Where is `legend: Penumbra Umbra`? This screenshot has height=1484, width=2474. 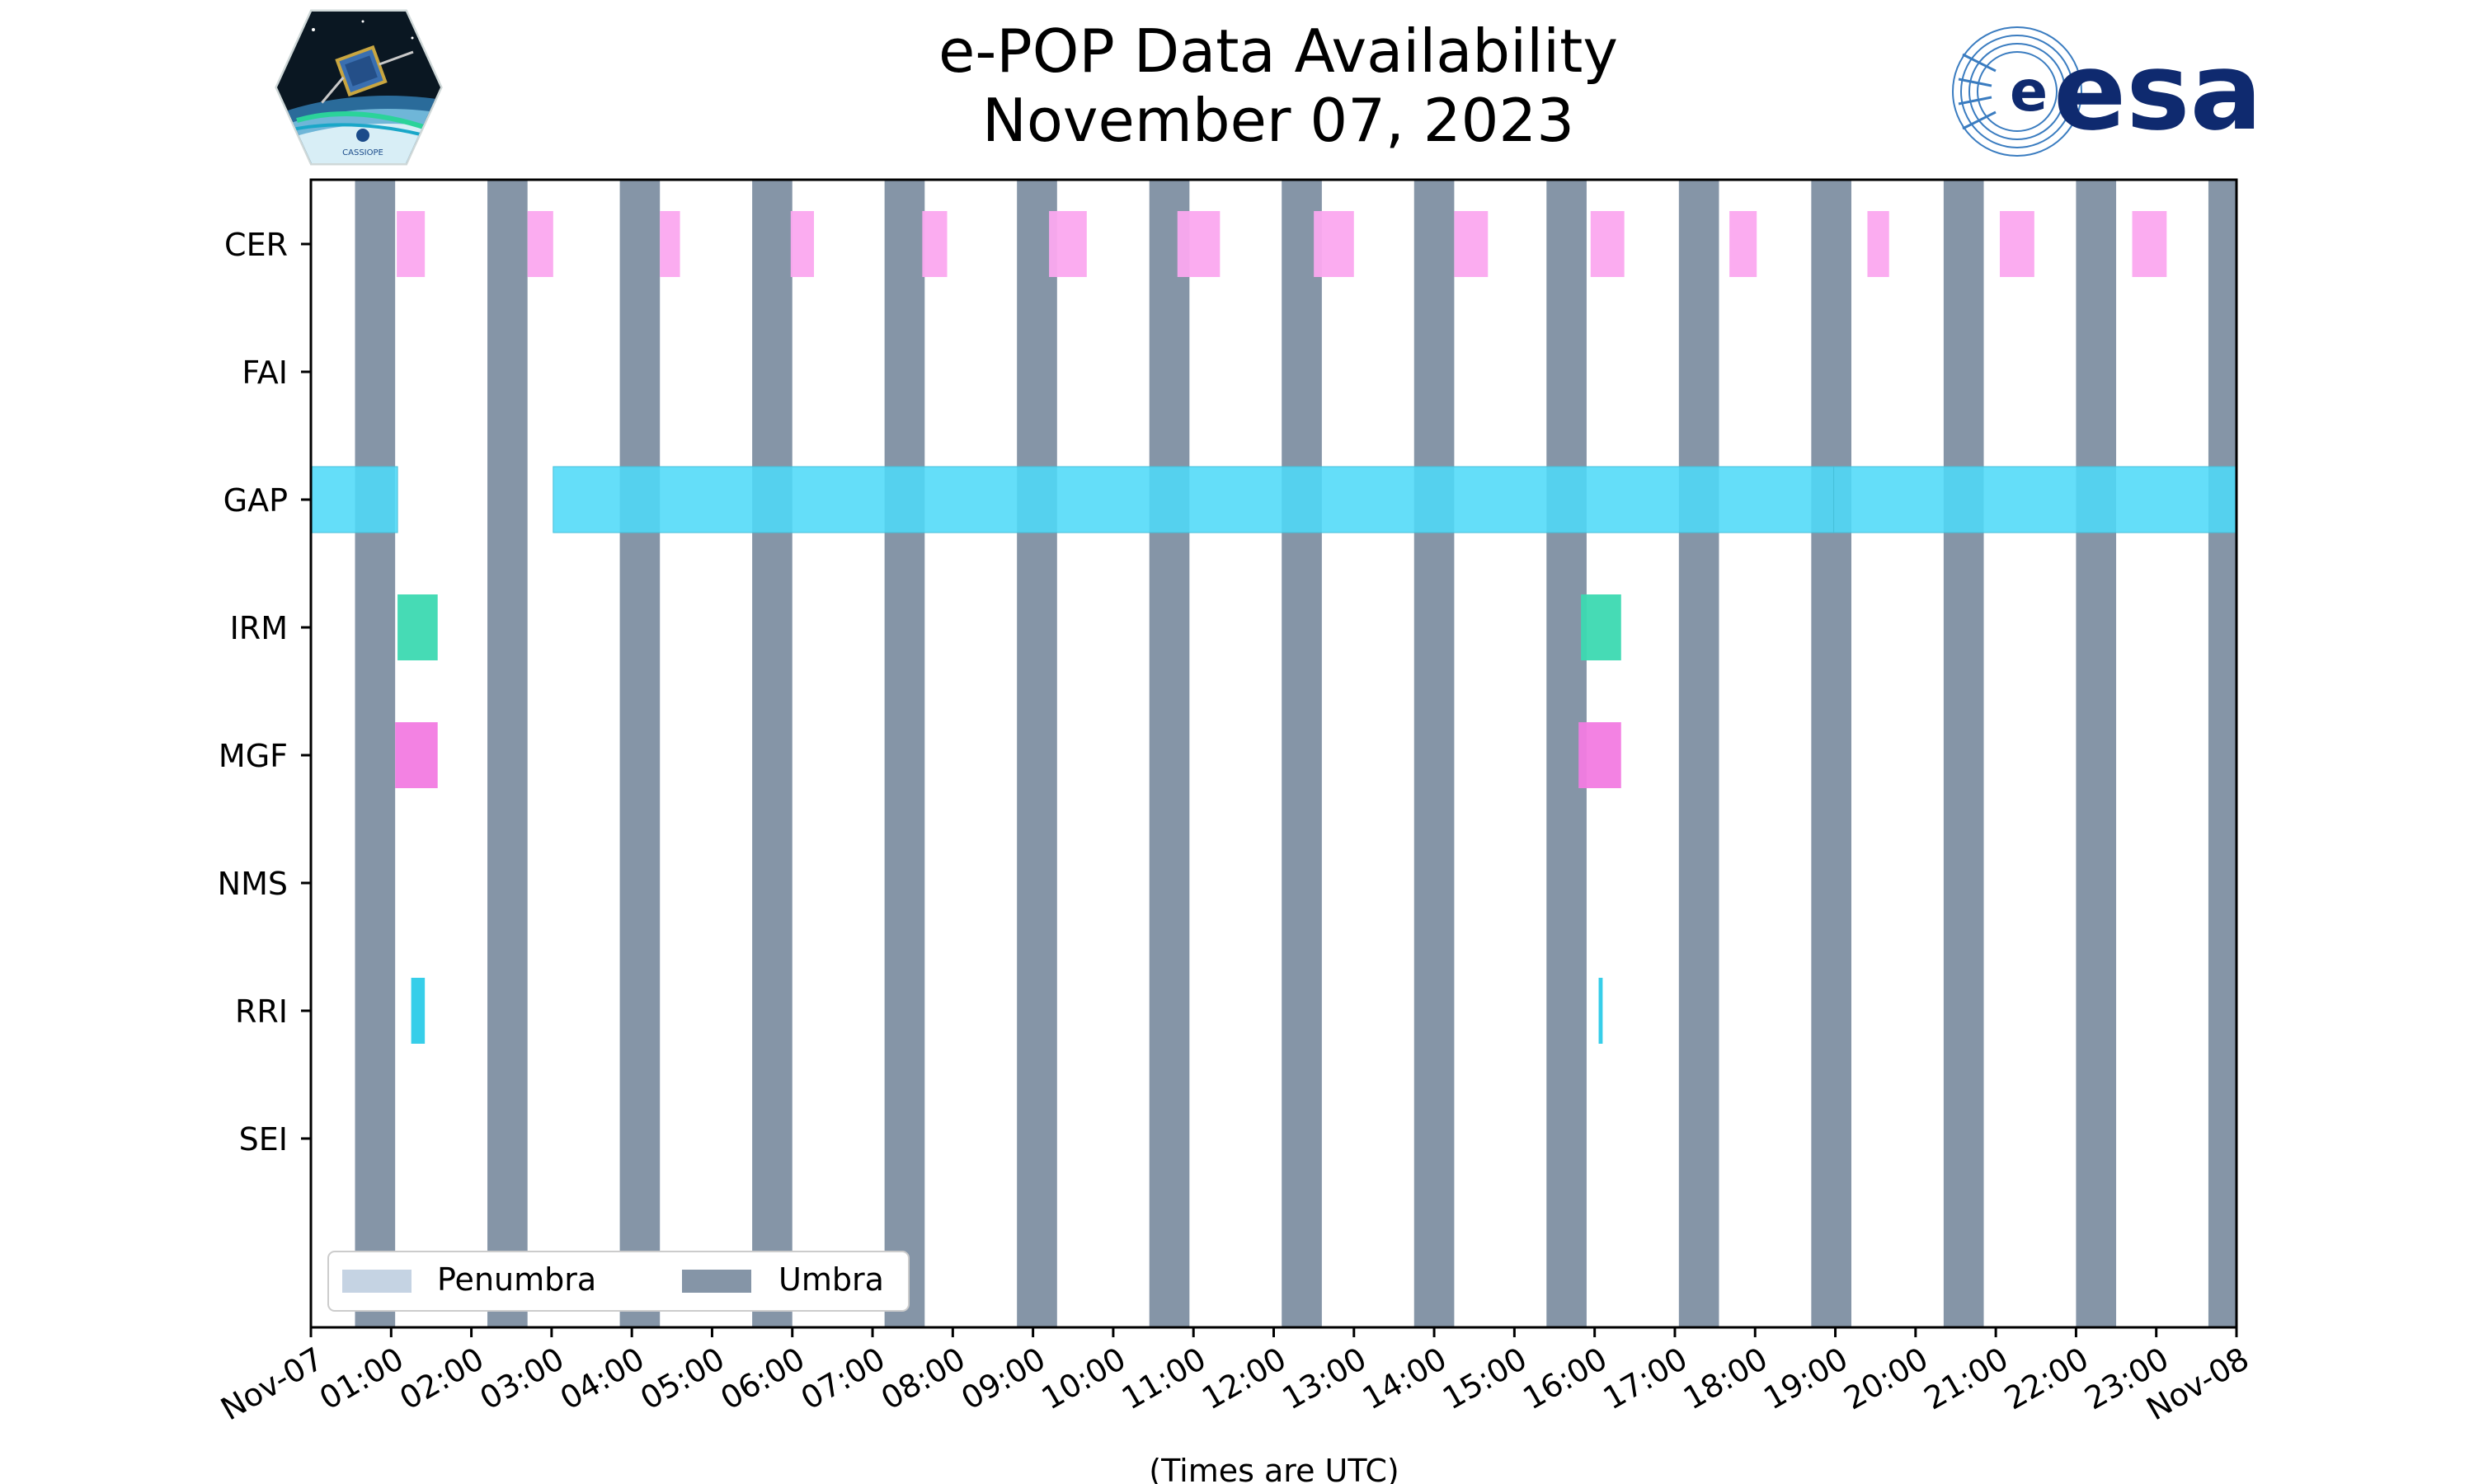 legend: Penumbra Umbra is located at coordinates (618, 1281).